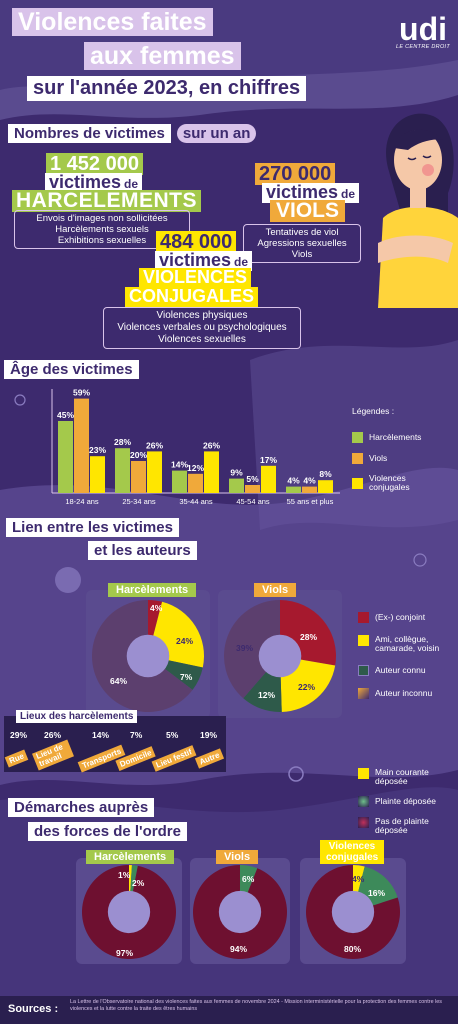 This screenshot has width=458, height=1024. What do you see at coordinates (192, 297) in the screenshot?
I see `conj-category-2: CONJUGALES` at bounding box center [192, 297].